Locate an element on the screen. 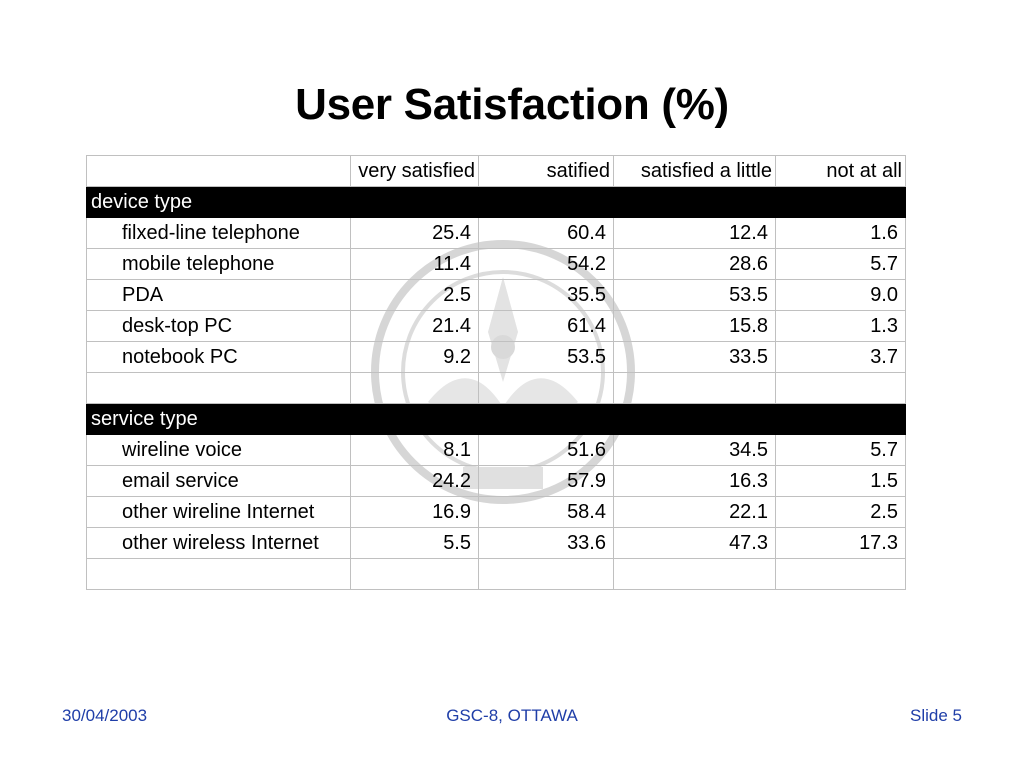  section-header: device type is located at coordinates (496, 202).